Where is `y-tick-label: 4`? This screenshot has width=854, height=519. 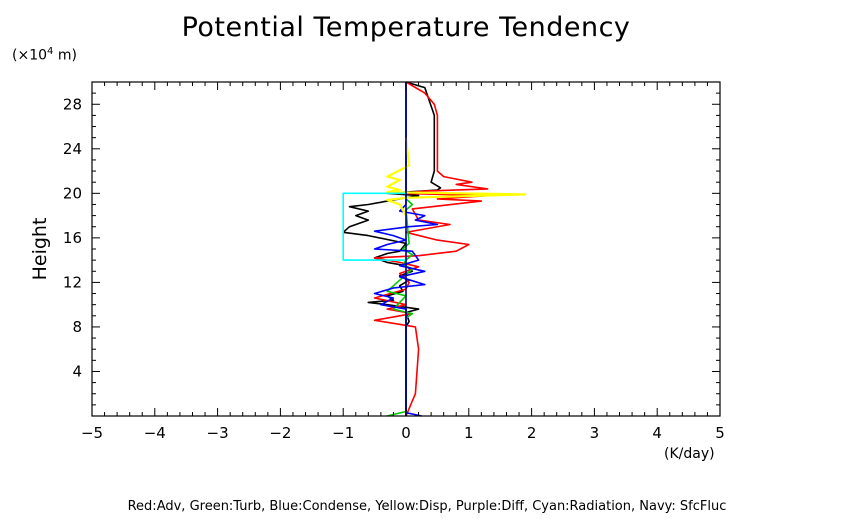 y-tick-label: 4 is located at coordinates (77, 371).